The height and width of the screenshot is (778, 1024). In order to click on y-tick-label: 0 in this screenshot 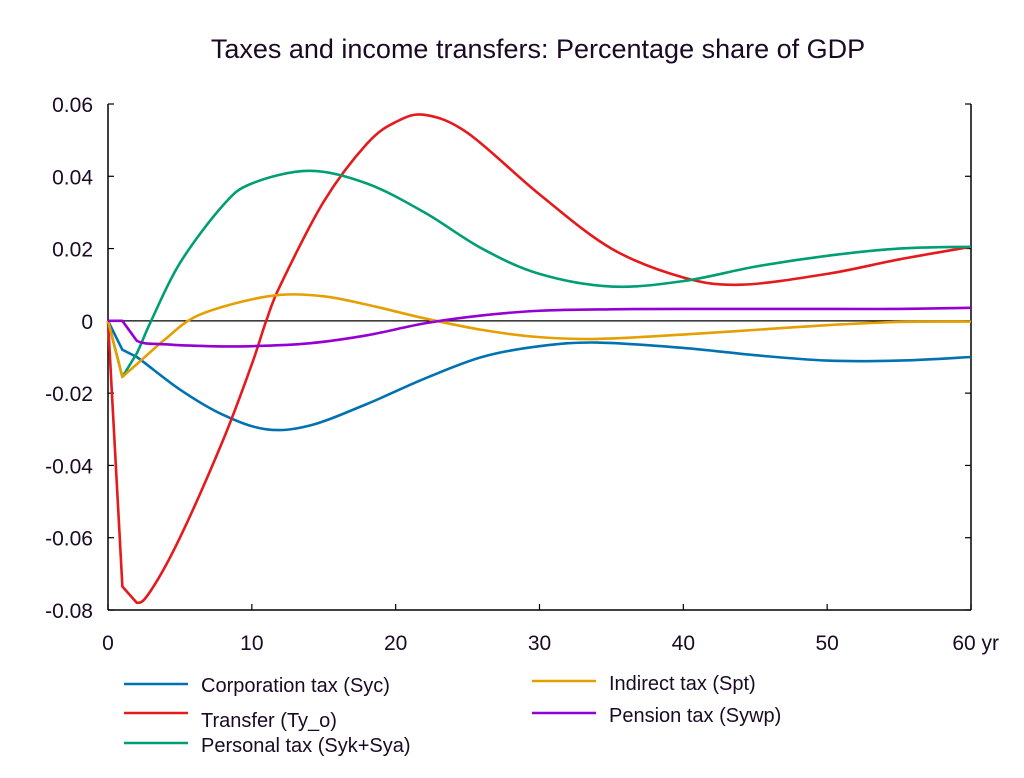, I will do `click(87, 322)`.